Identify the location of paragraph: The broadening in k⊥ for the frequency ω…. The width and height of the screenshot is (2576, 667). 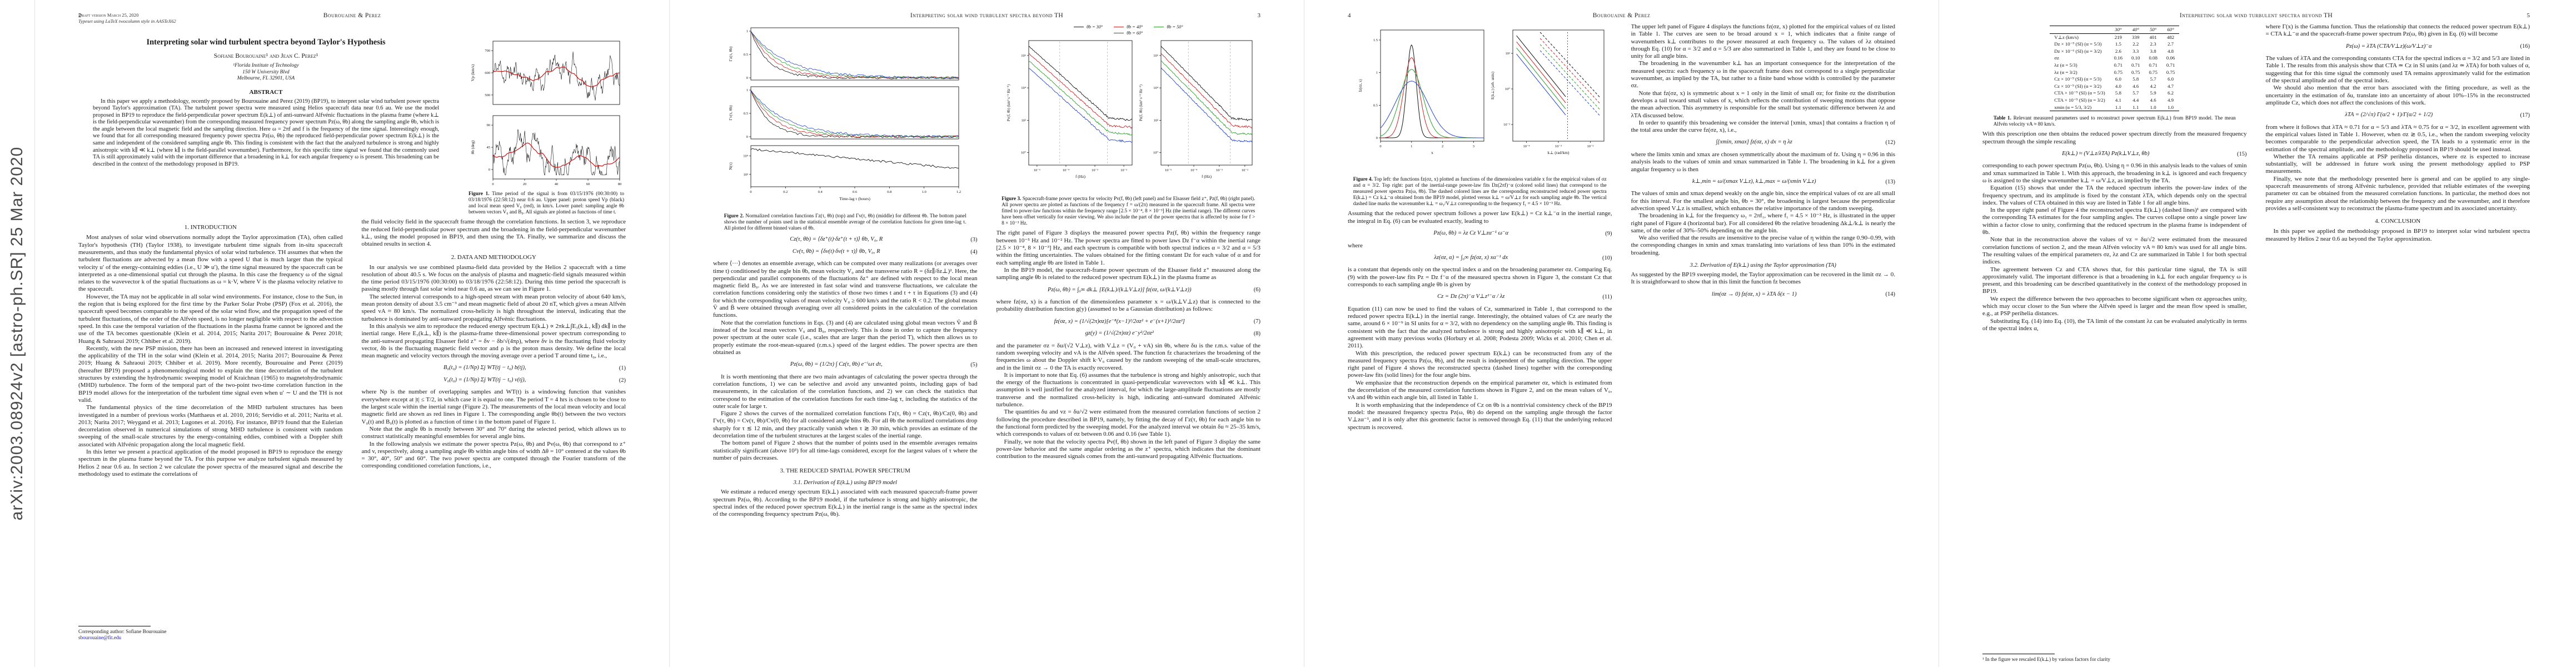
(1763, 223).